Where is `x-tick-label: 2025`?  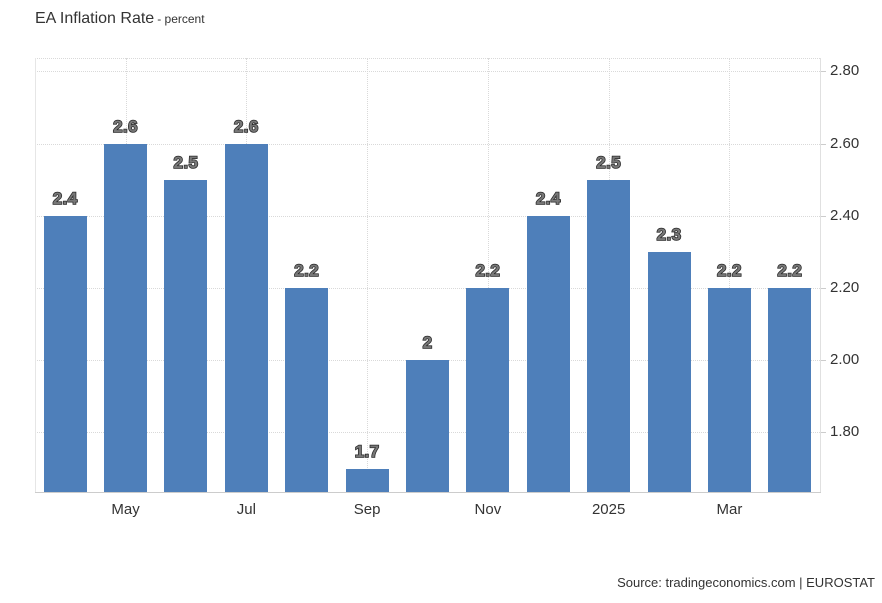 x-tick-label: 2025 is located at coordinates (608, 509).